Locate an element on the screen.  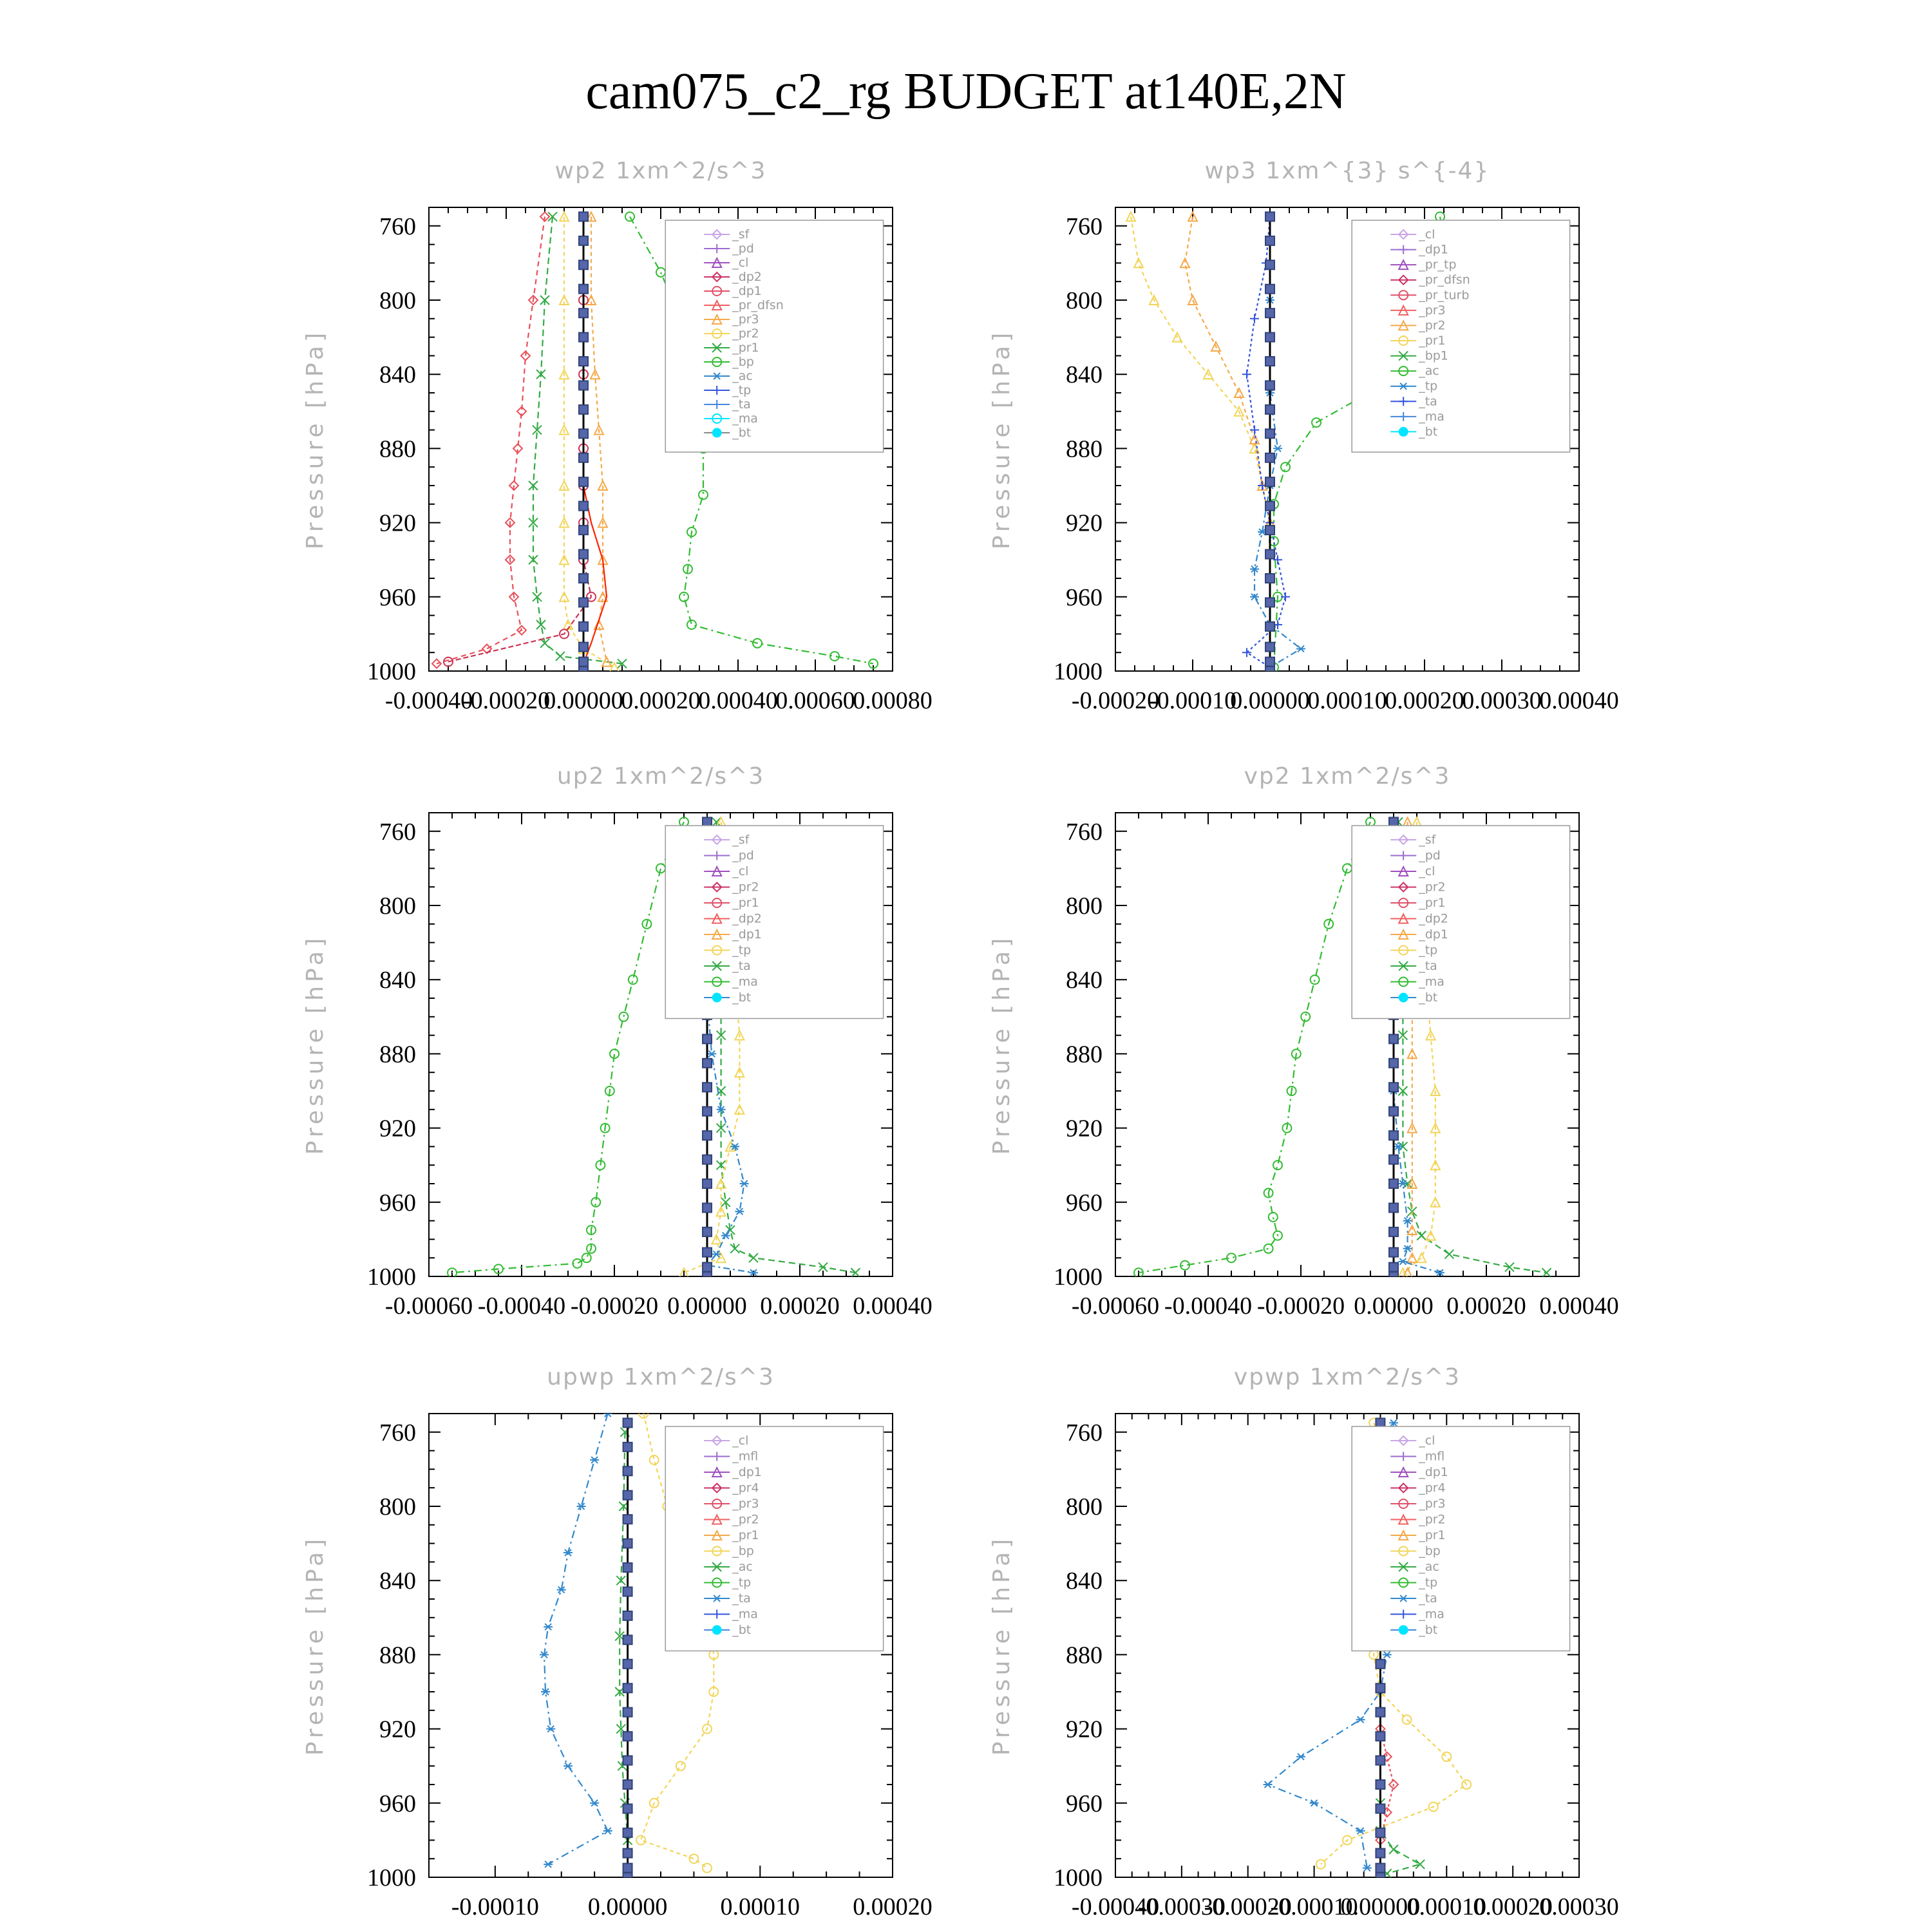
x-tick-label: 0.00020 is located at coordinates (1486, 1306).